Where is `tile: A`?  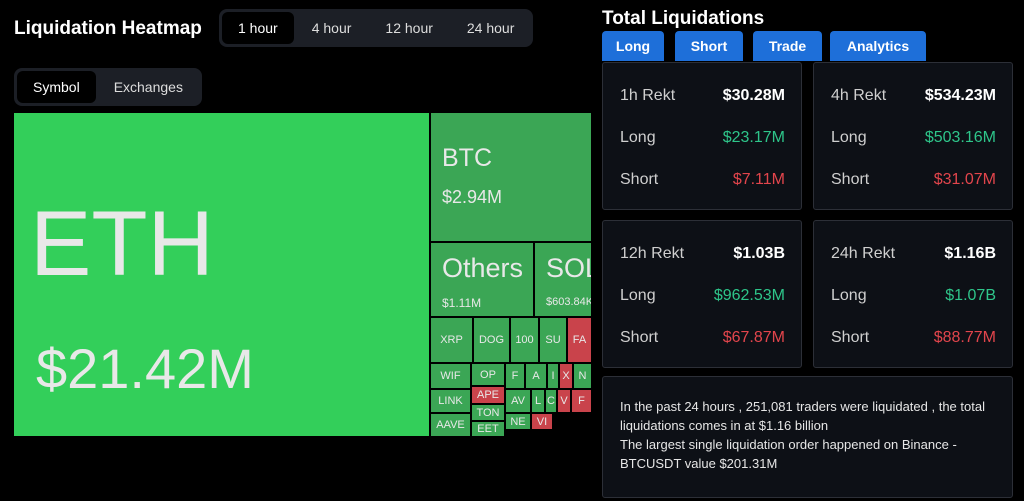
tile: A is located at coordinates (536, 376).